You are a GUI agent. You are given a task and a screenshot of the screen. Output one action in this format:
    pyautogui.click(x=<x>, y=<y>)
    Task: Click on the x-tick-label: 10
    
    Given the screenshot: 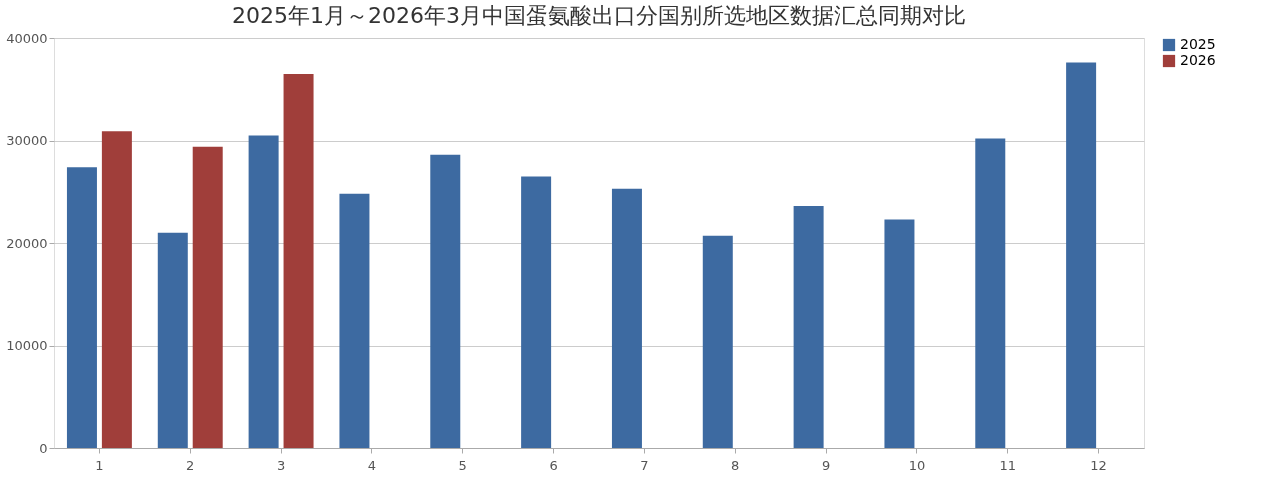 What is the action you would take?
    pyautogui.click(x=917, y=465)
    